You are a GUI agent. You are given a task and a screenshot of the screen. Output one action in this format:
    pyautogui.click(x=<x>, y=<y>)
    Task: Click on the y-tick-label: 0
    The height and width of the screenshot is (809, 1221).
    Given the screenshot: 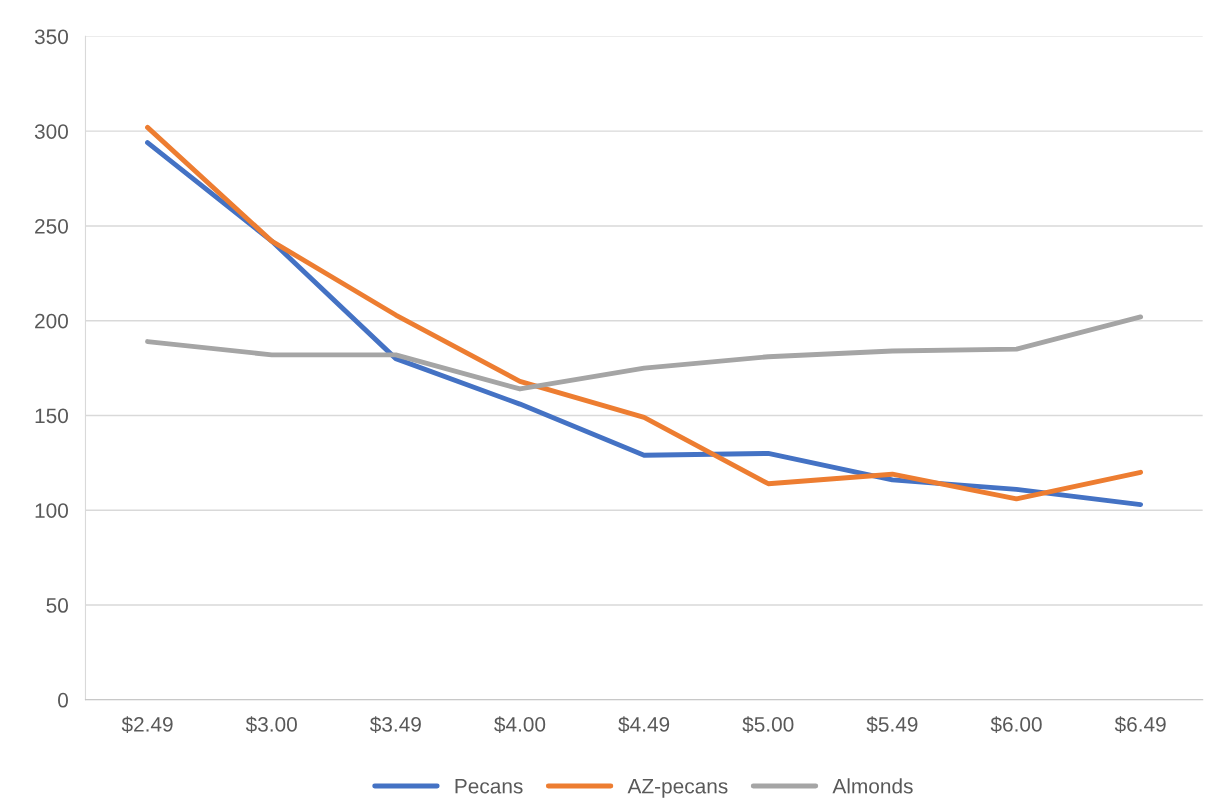 What is the action you would take?
    pyautogui.click(x=63, y=700)
    